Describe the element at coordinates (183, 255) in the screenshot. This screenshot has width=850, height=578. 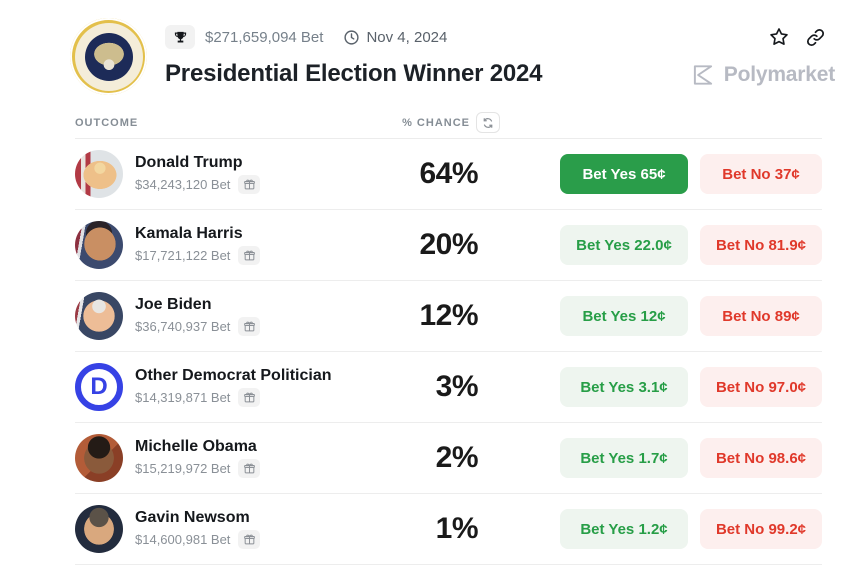
I see `candidate-bet-volume: $17,721,122 Bet` at that location.